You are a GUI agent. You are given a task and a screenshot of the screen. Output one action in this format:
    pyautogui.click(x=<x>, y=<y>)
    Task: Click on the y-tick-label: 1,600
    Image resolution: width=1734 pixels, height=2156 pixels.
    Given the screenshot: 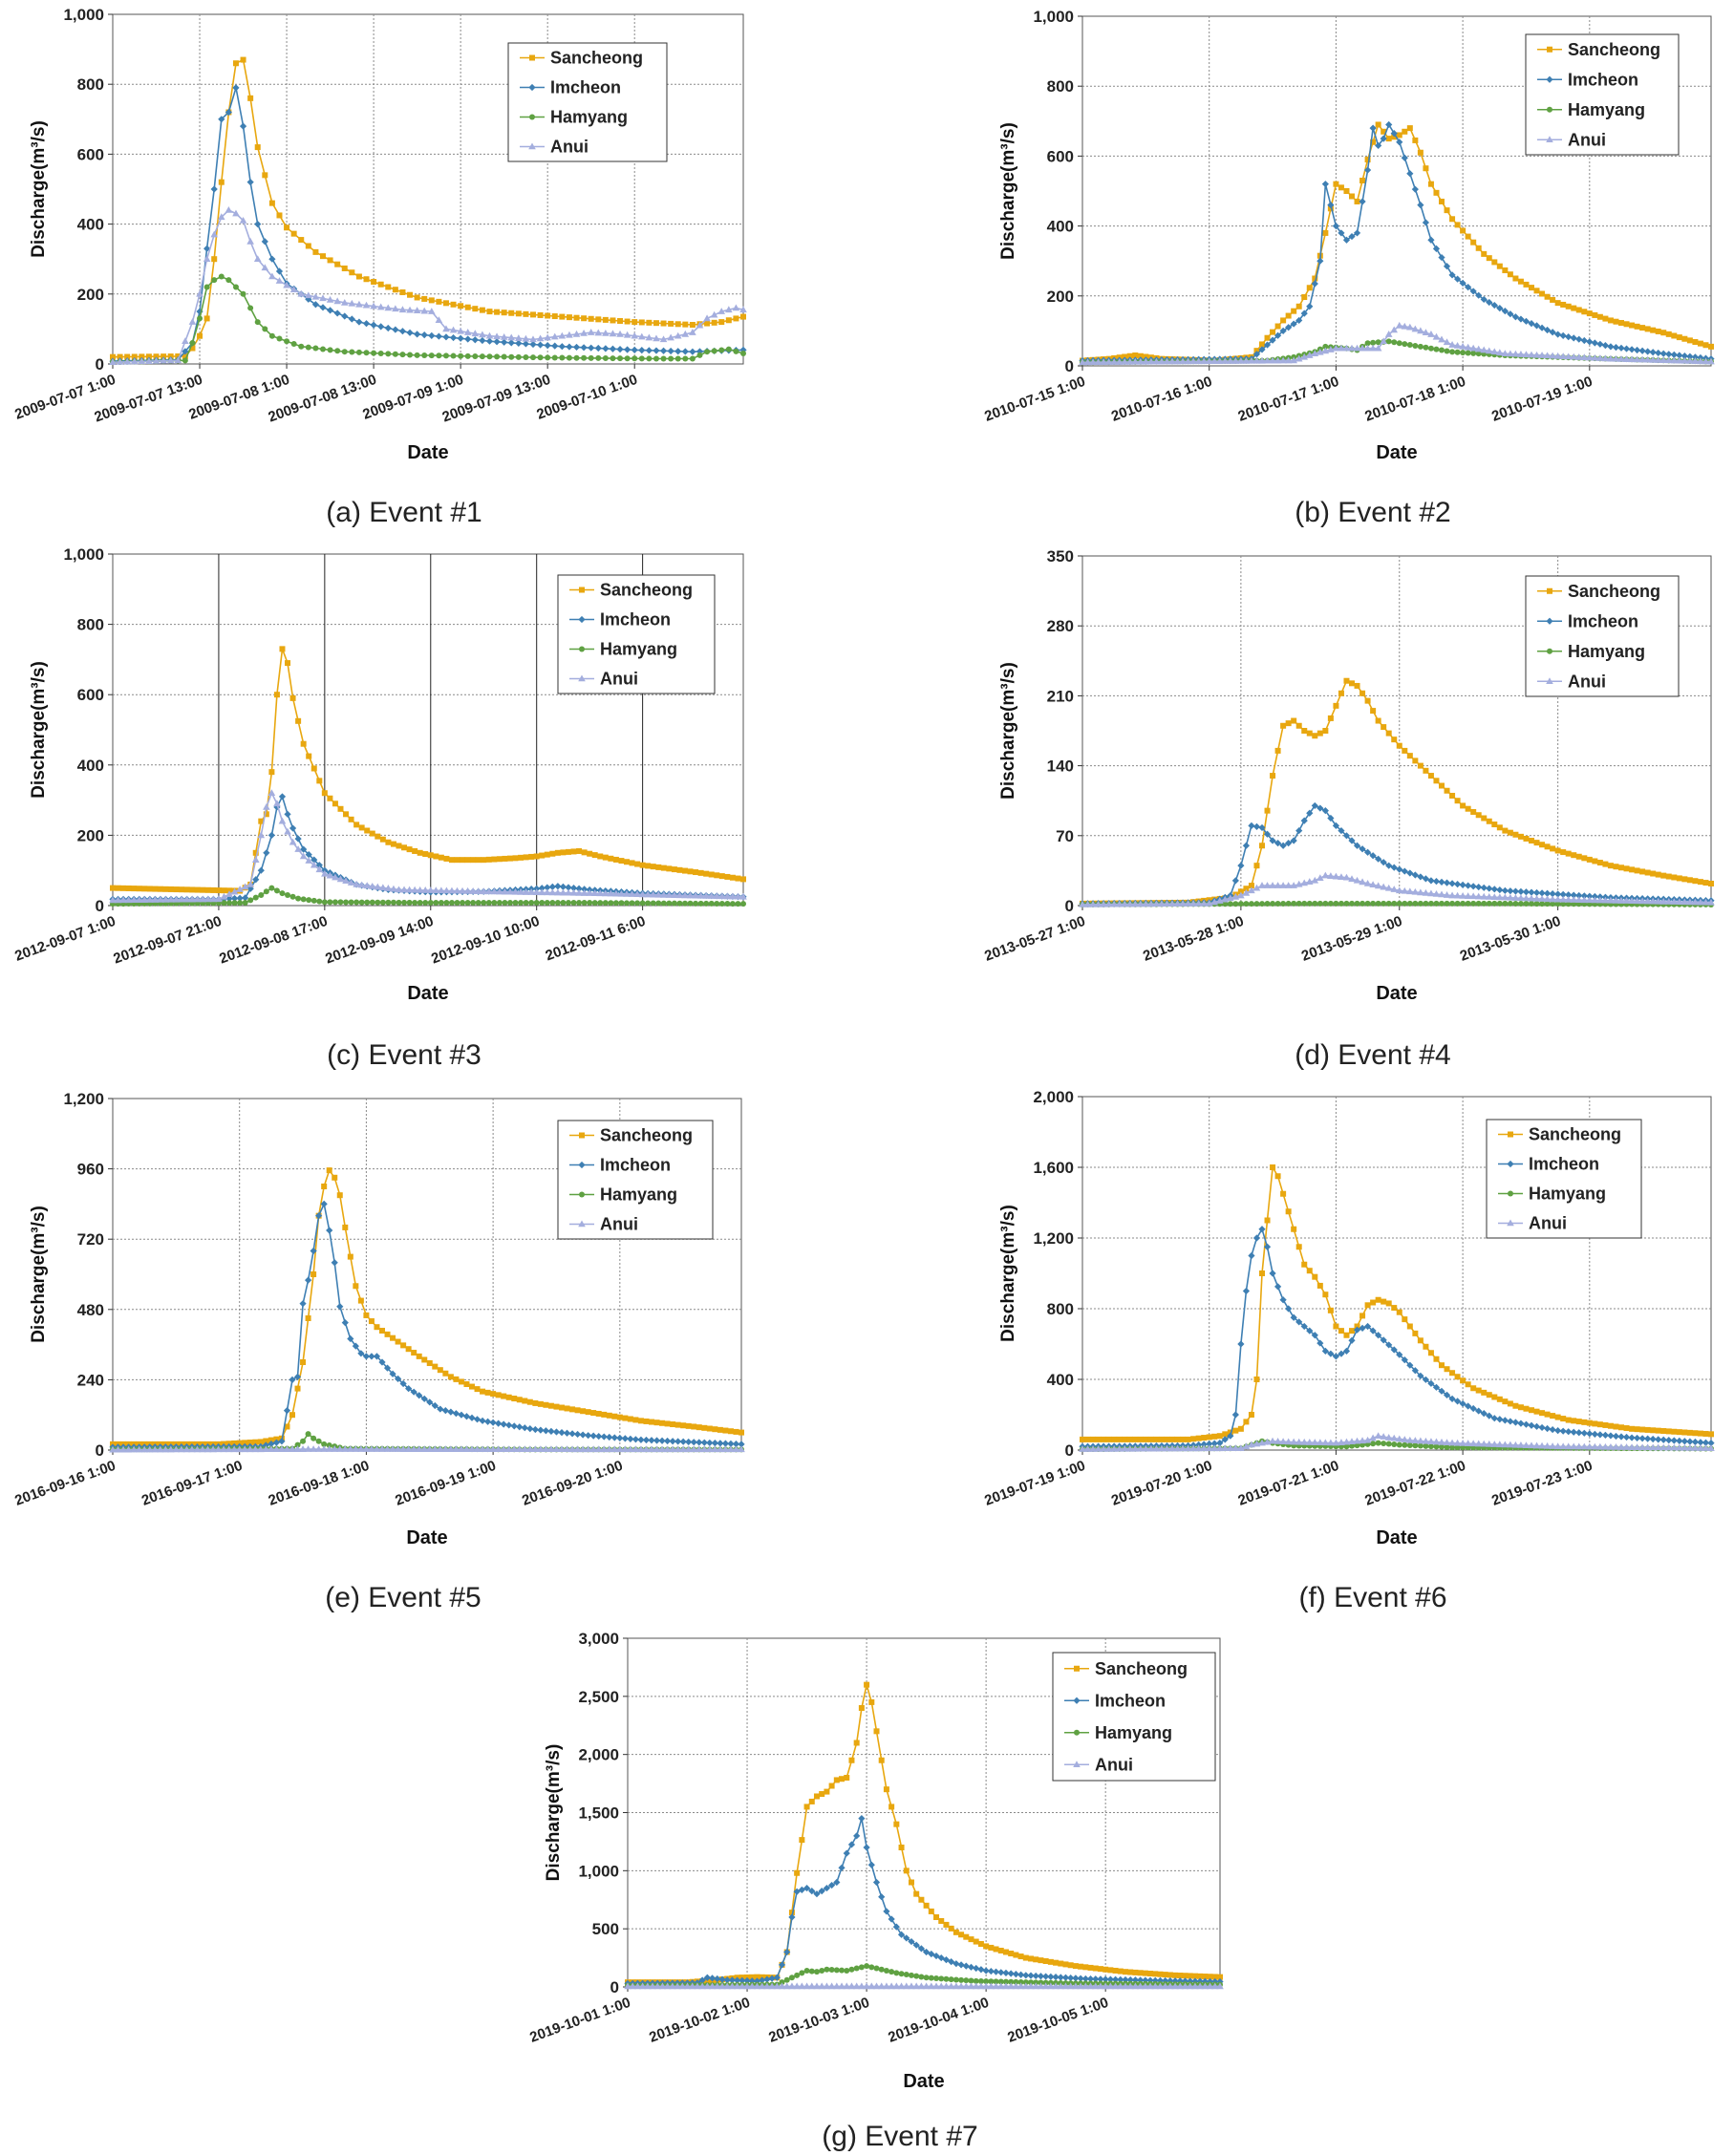 What is the action you would take?
    pyautogui.click(x=1053, y=1168)
    